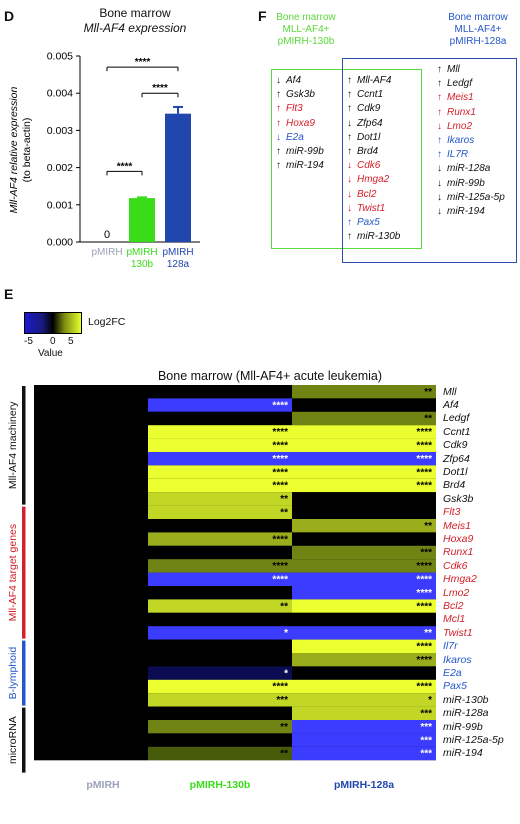 The width and height of the screenshot is (520, 824). Describe the element at coordinates (453, 605) in the screenshot. I see `heatmap-row-label: Bcl2` at that location.